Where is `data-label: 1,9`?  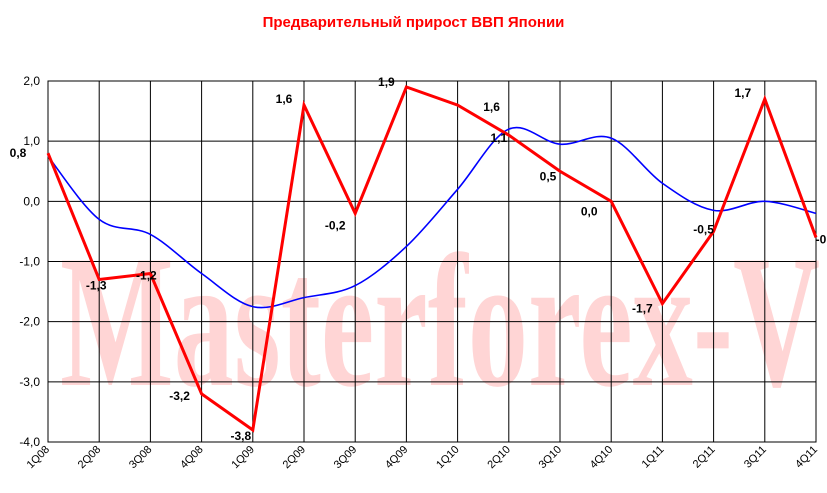 data-label: 1,9 is located at coordinates (386, 82).